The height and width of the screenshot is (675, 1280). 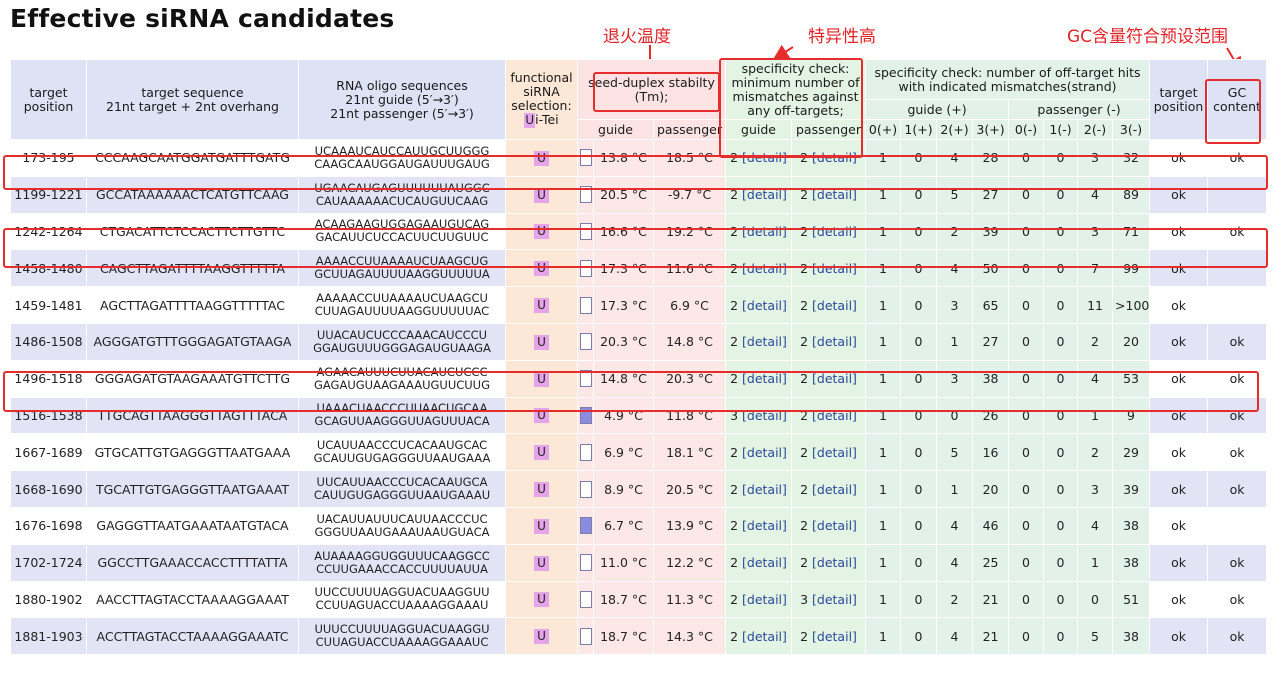 I want to click on target-sequence: CCCAAGCAATGGATGATTTGATG, so click(x=192, y=158).